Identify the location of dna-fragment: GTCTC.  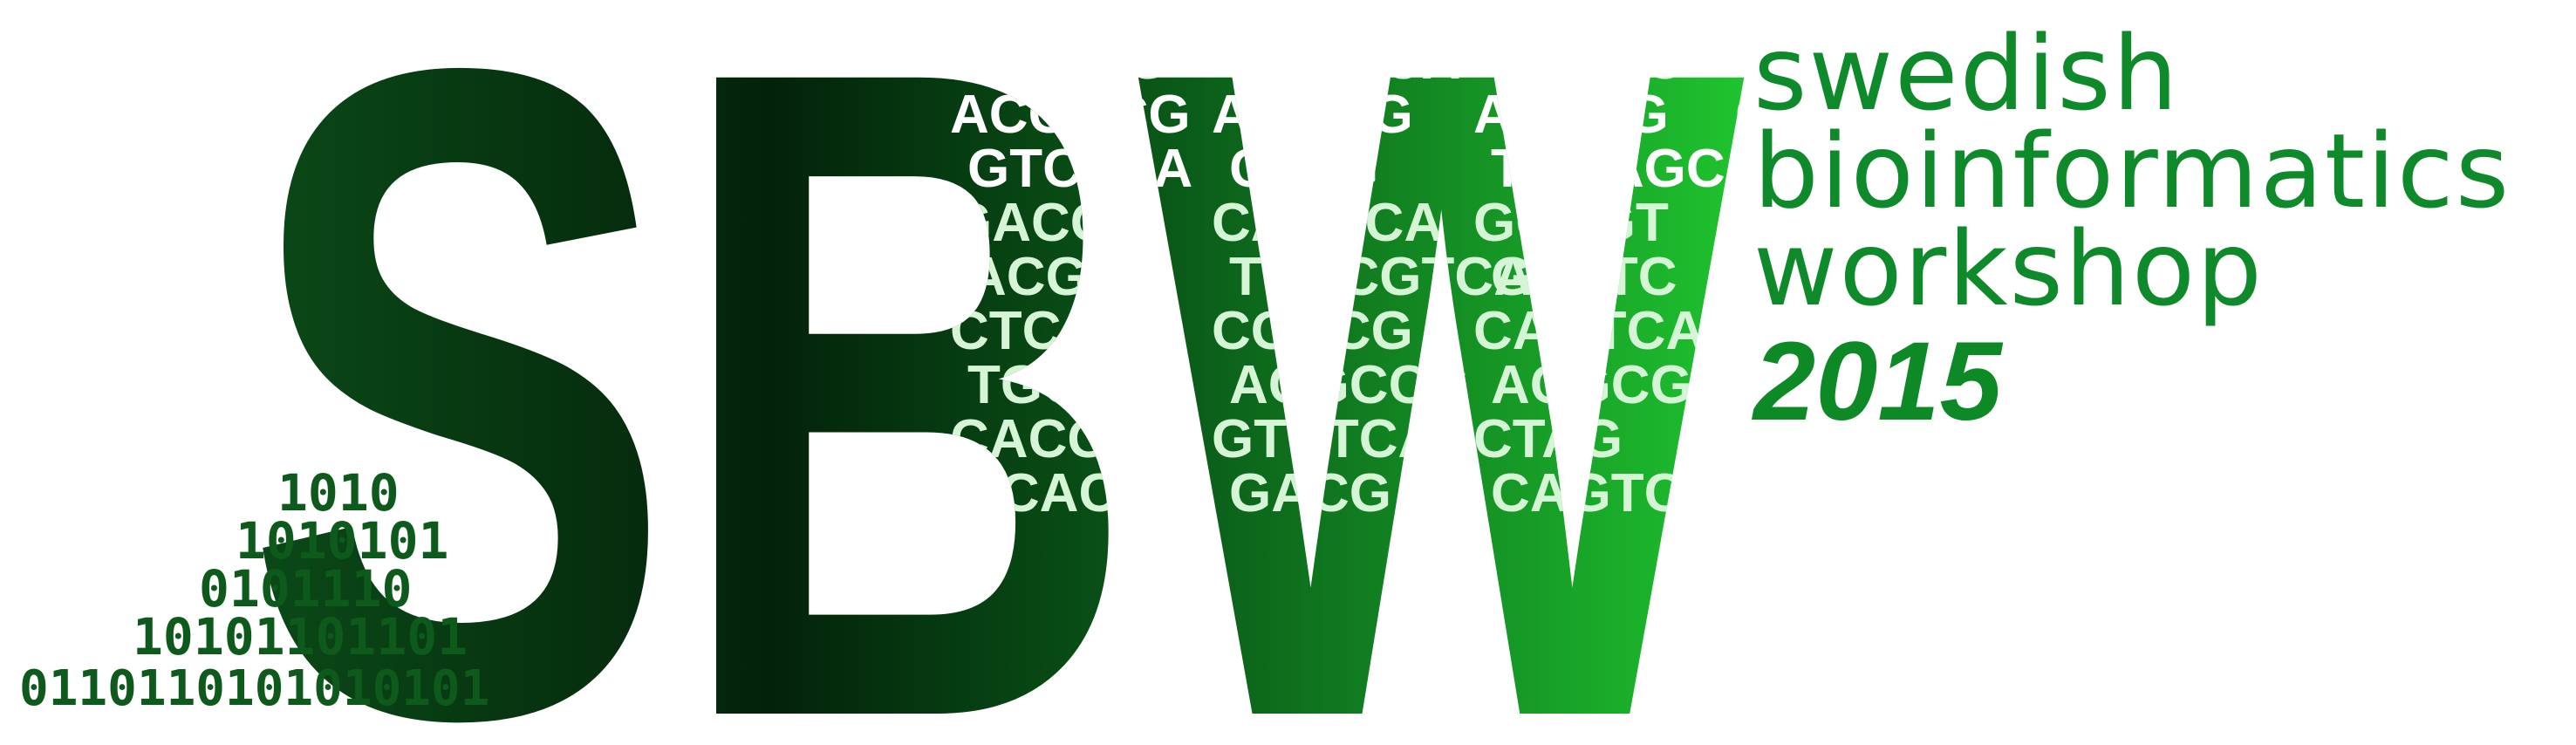
(1584, 277).